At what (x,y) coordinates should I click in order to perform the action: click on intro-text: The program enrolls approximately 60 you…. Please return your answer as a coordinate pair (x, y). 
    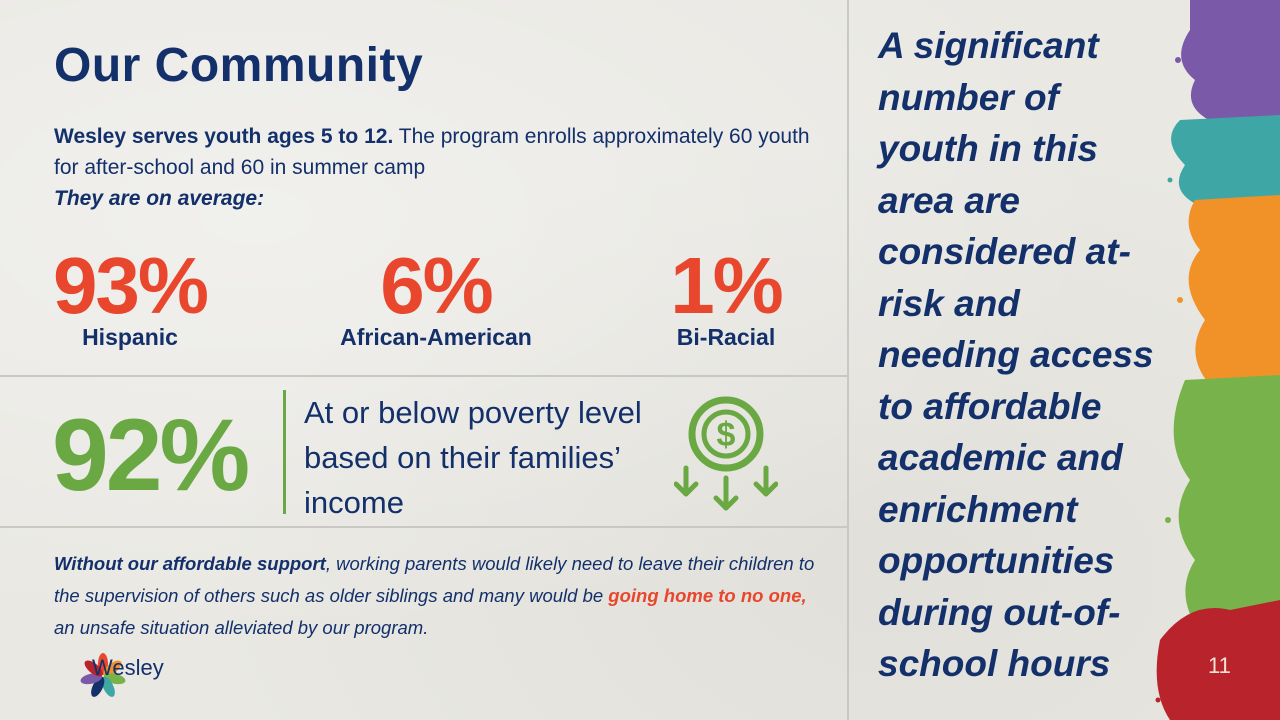
    Looking at the image, I should click on (432, 152).